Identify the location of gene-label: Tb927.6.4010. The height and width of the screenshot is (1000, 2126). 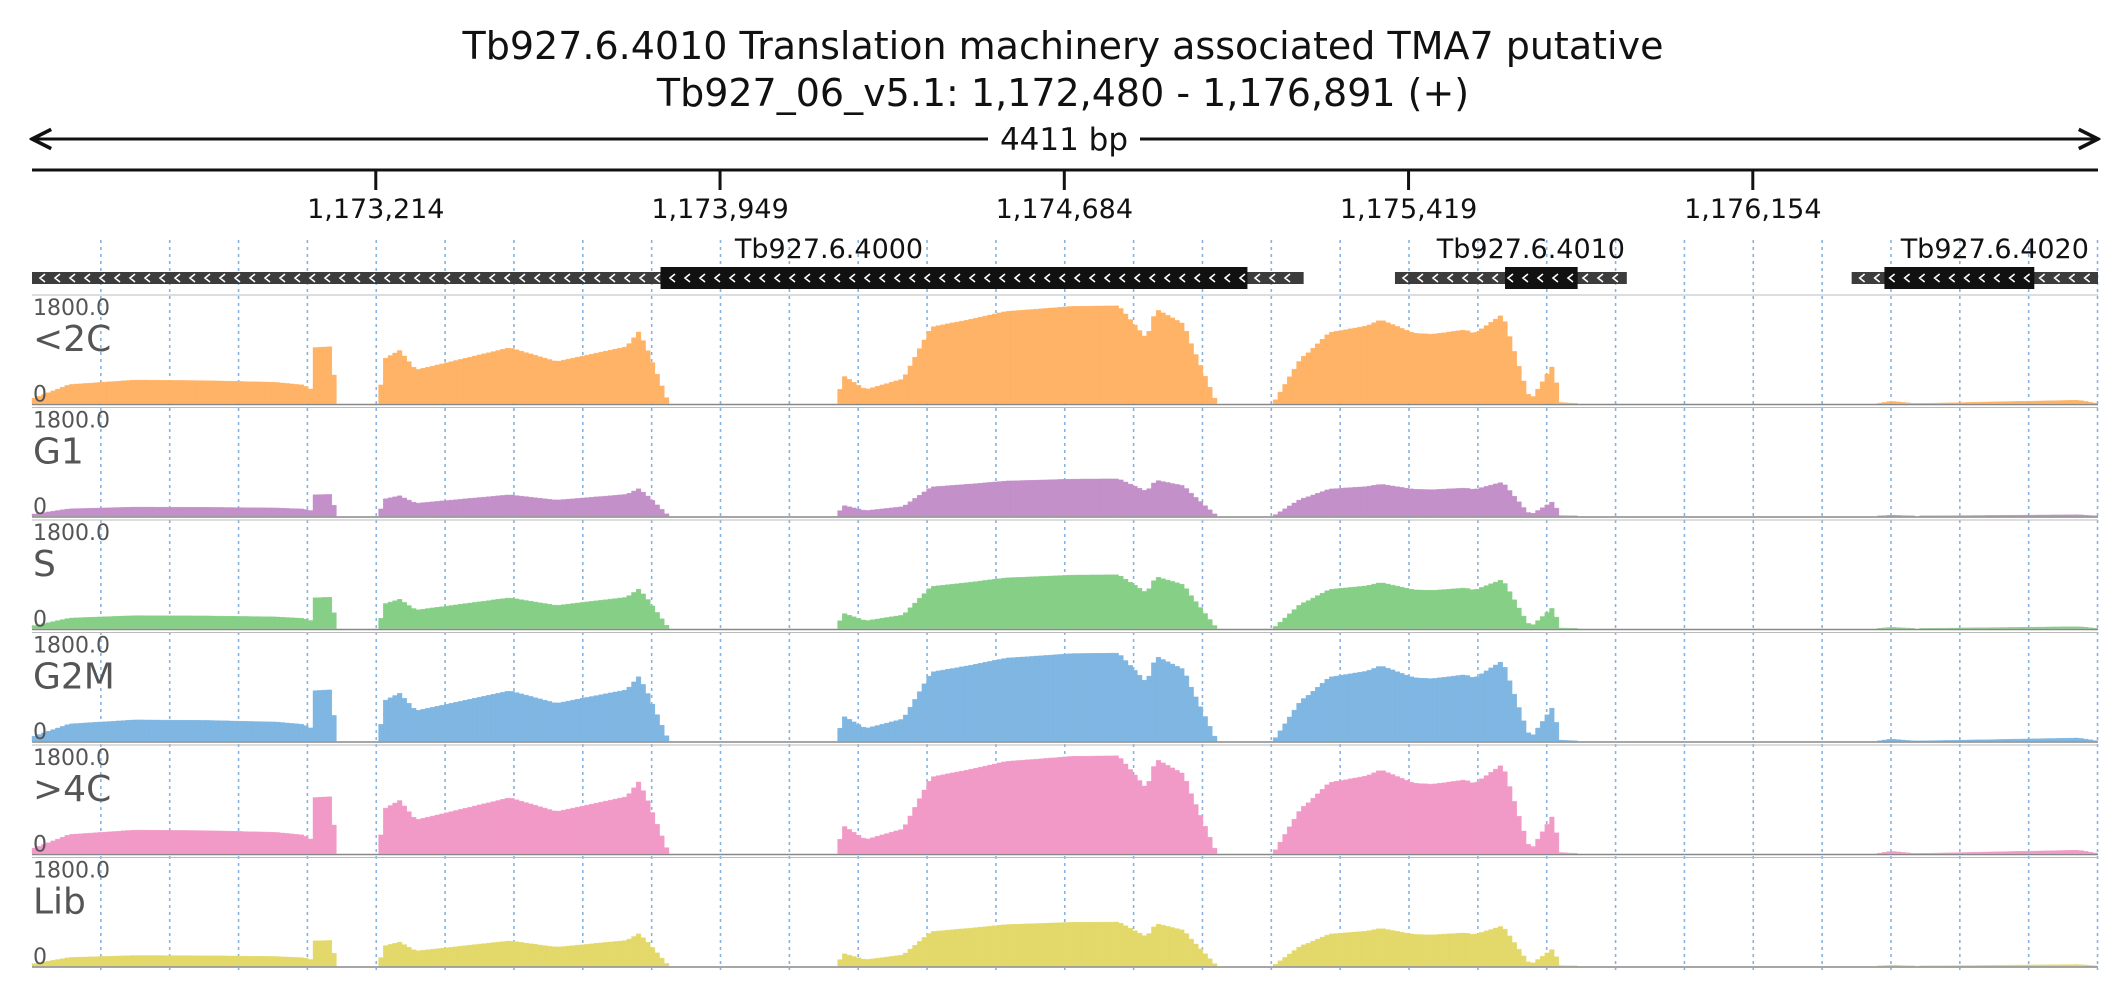
(1530, 249).